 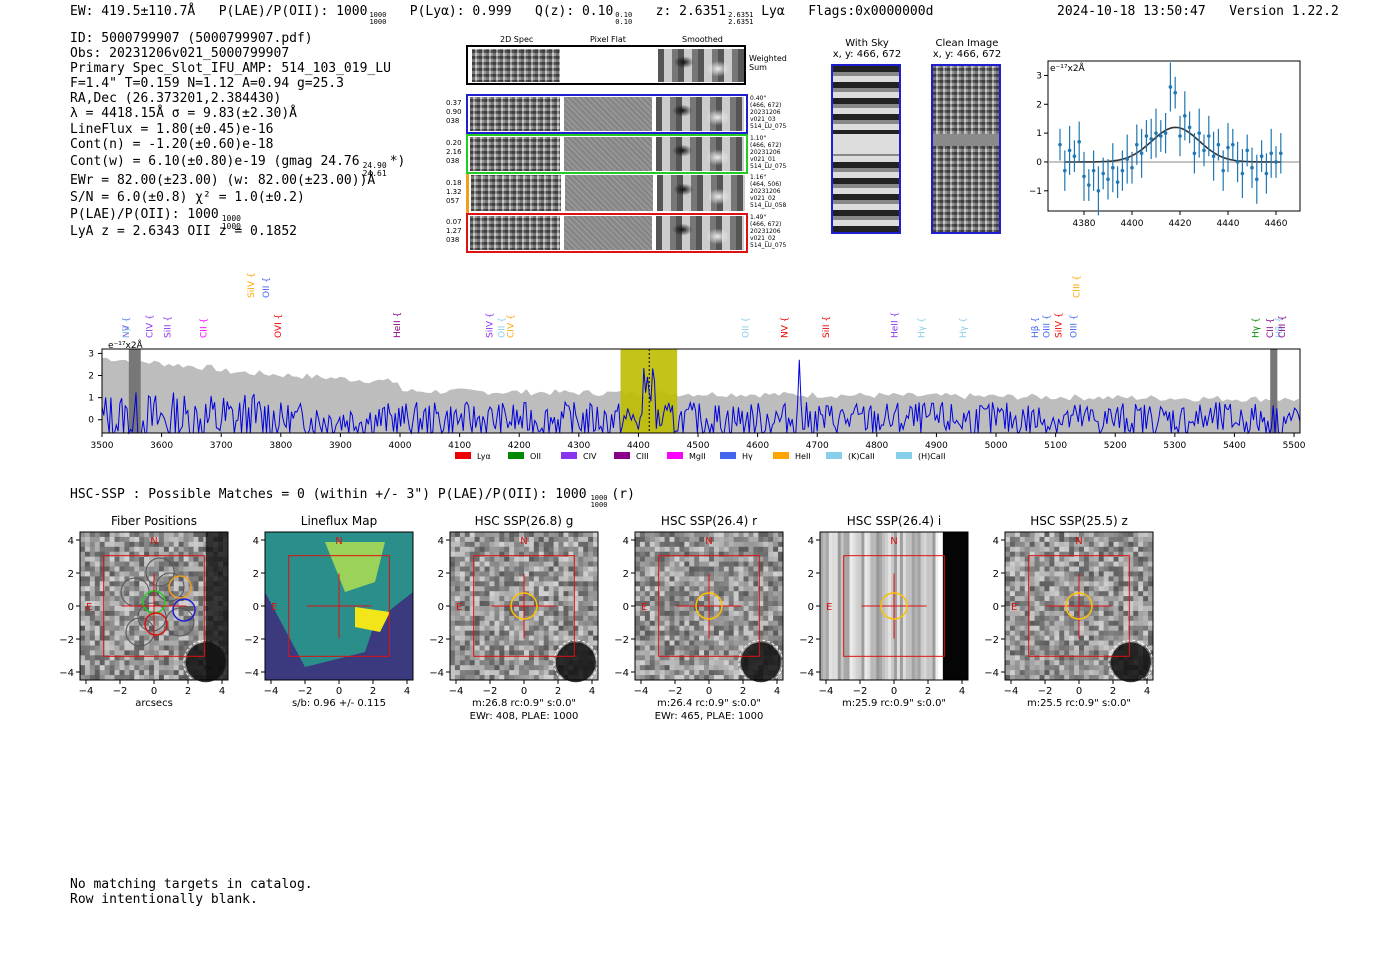 I want to click on qz-value: Q(z): 0.10, so click(x=574, y=11).